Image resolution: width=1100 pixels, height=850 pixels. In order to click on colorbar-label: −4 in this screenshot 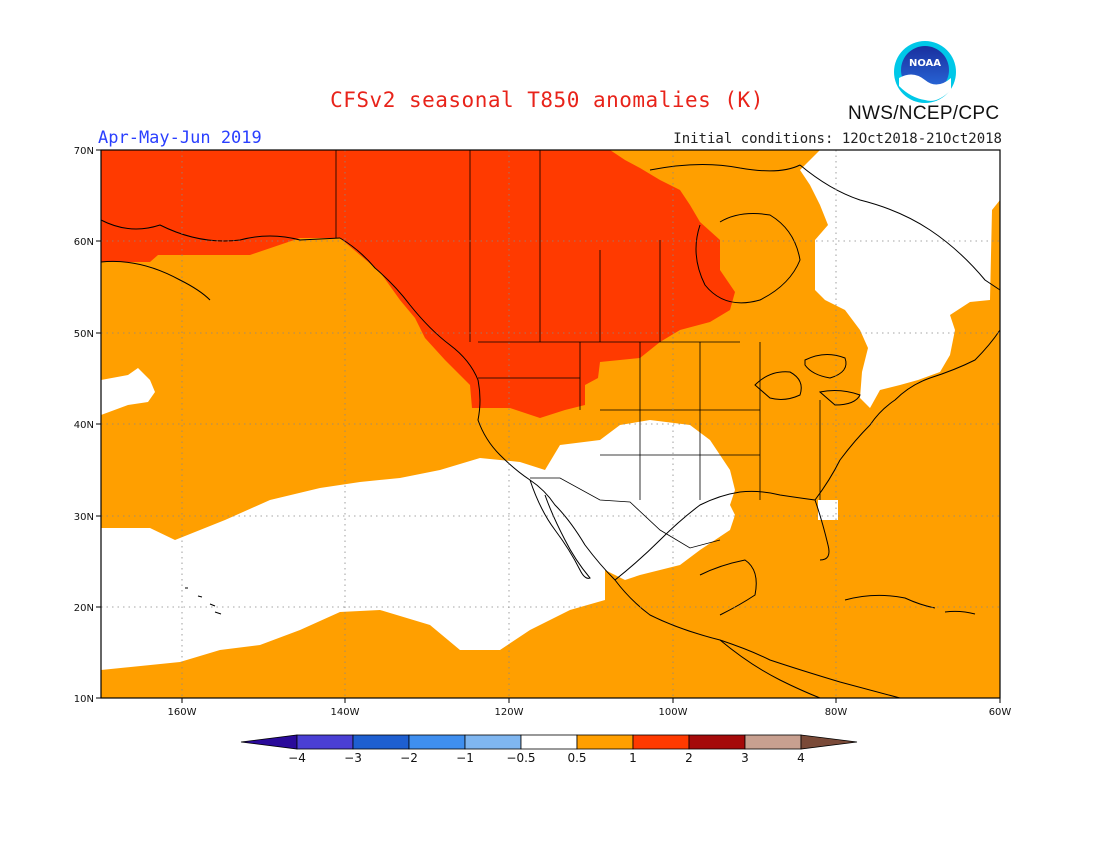, I will do `click(297, 758)`.